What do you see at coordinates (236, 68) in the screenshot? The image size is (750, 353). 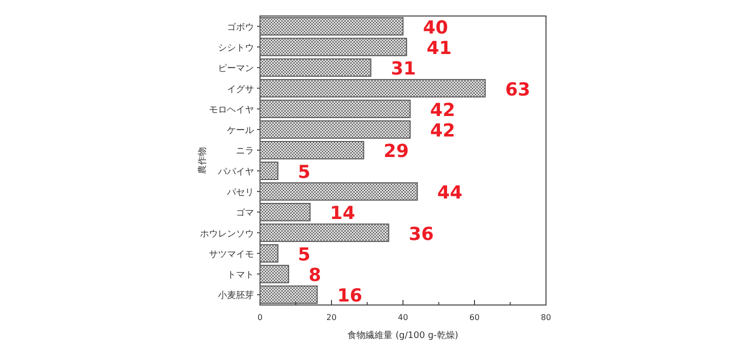 I see `y-tick-label: ピーマン` at bounding box center [236, 68].